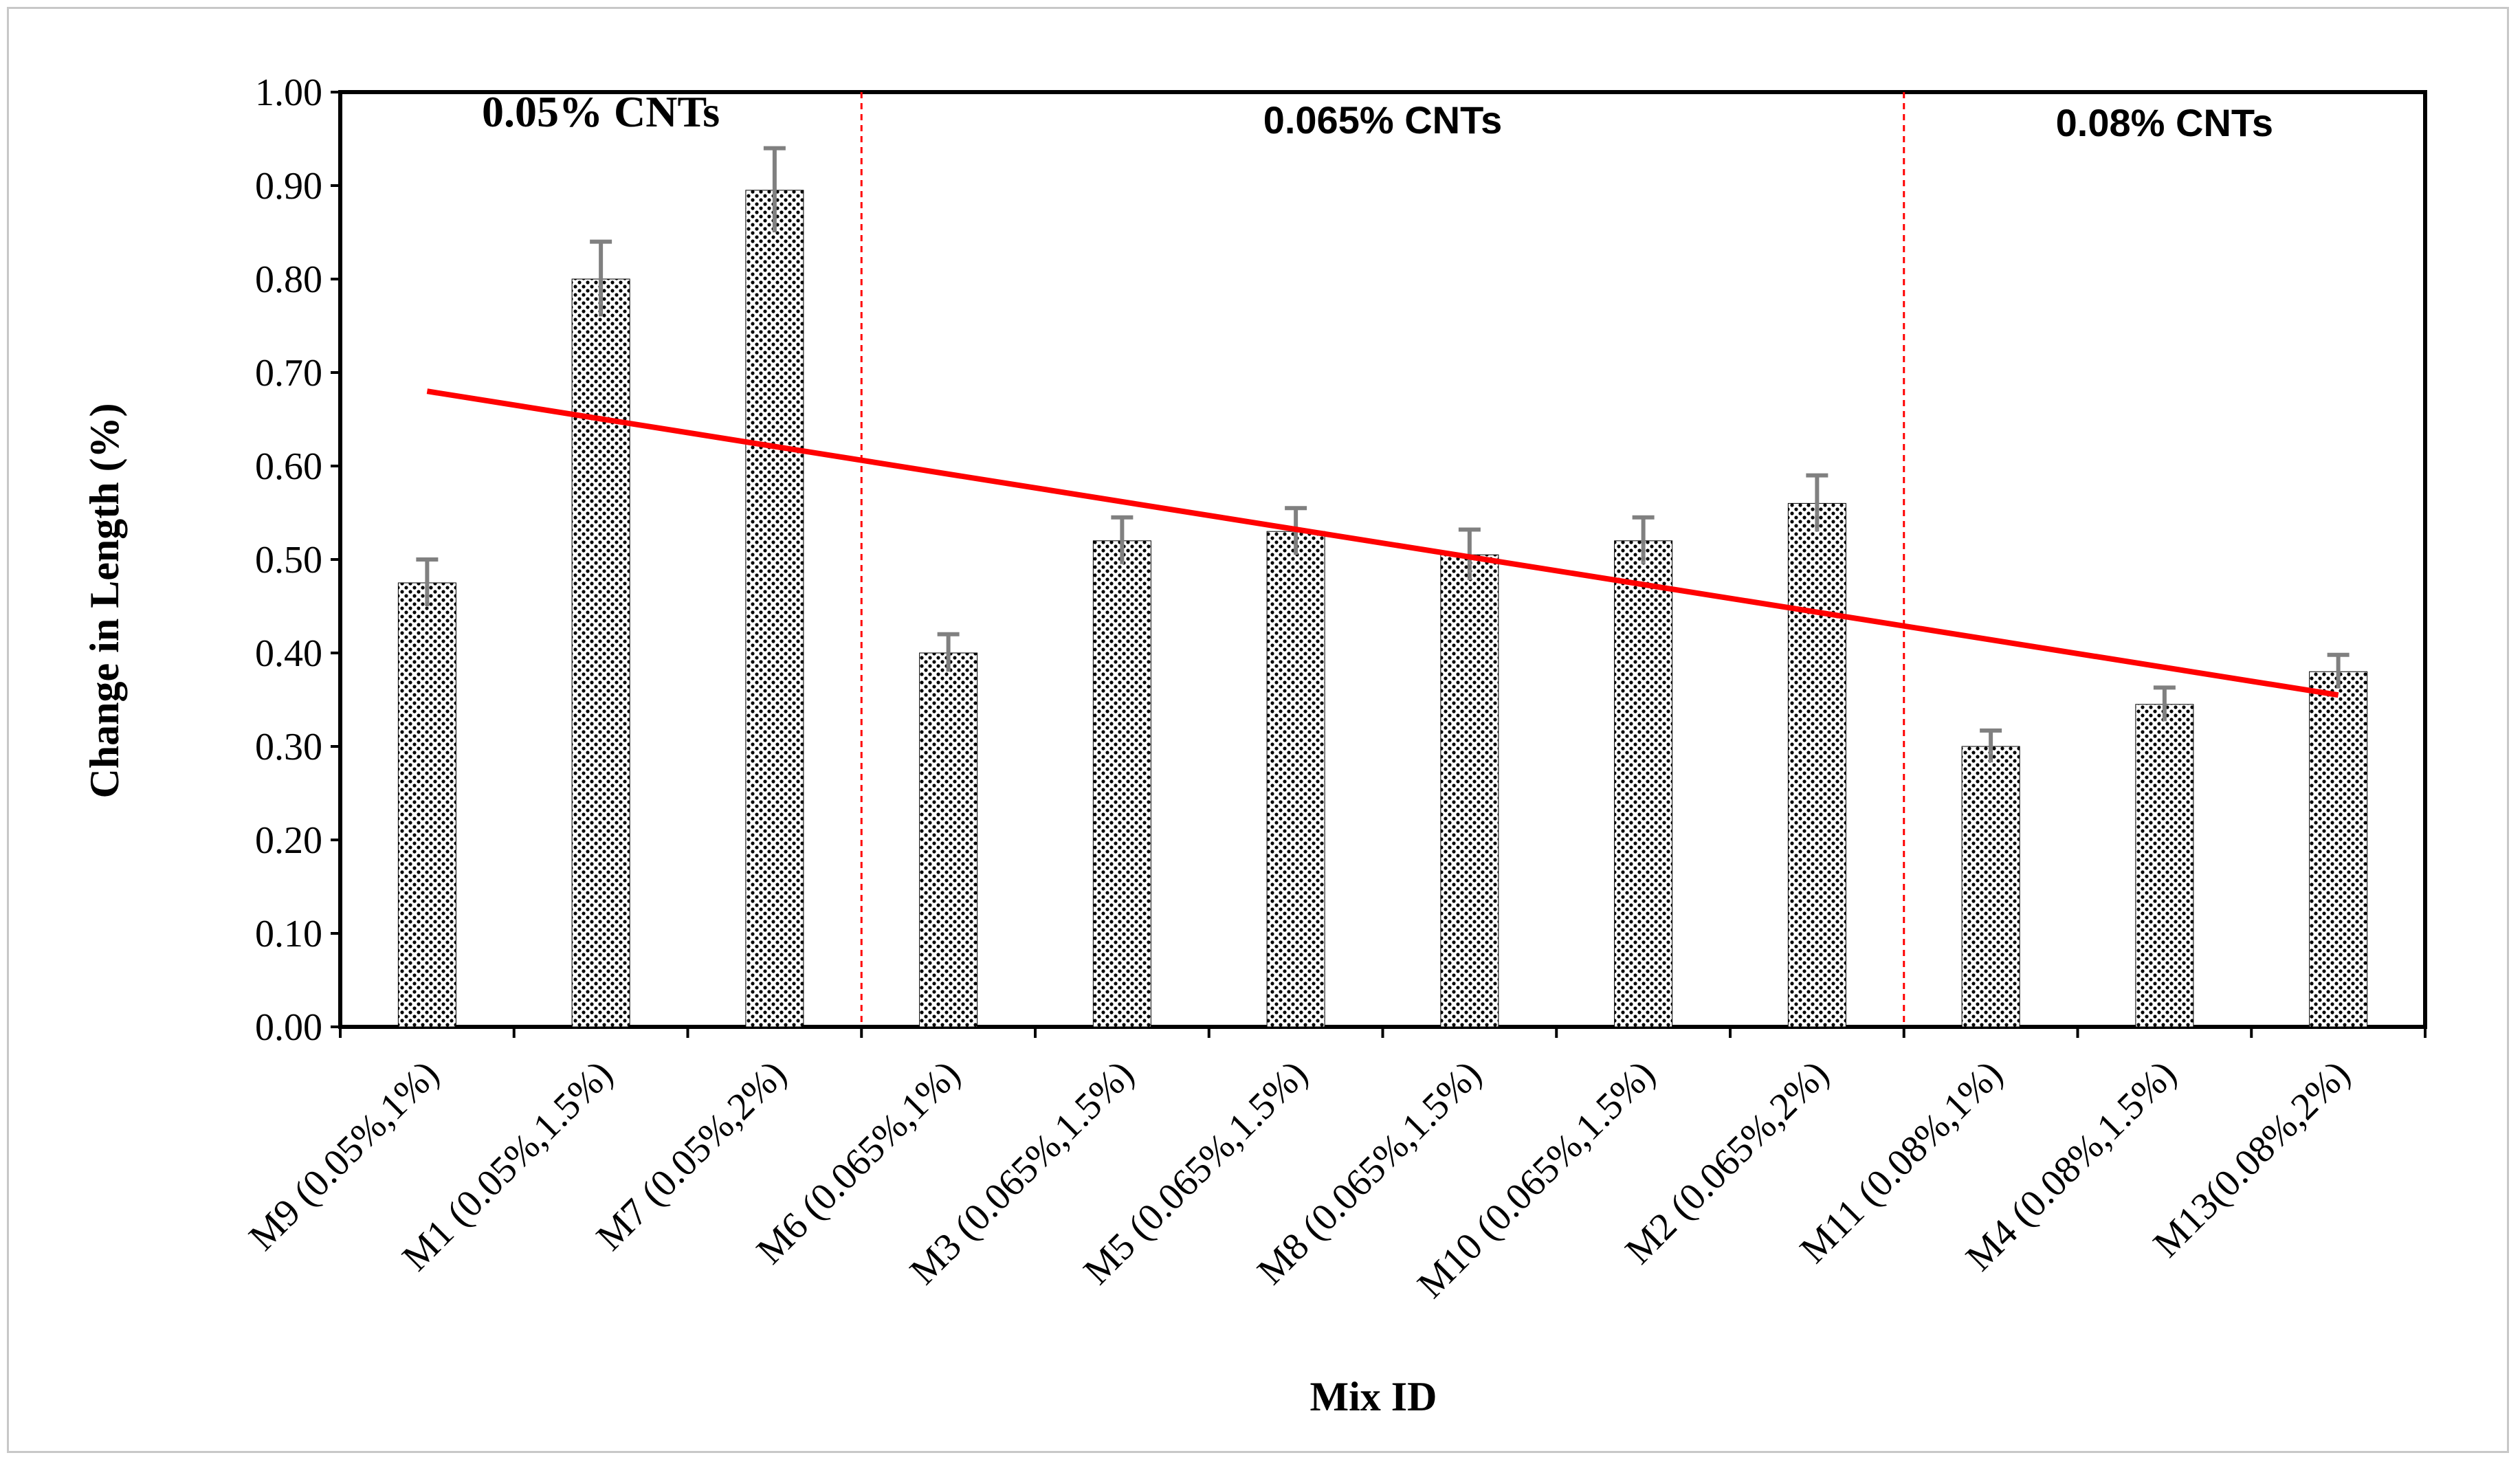 The height and width of the screenshot is (1464, 2520). What do you see at coordinates (1383, 120) in the screenshot?
I see `group-label: 0.065% CNTs` at bounding box center [1383, 120].